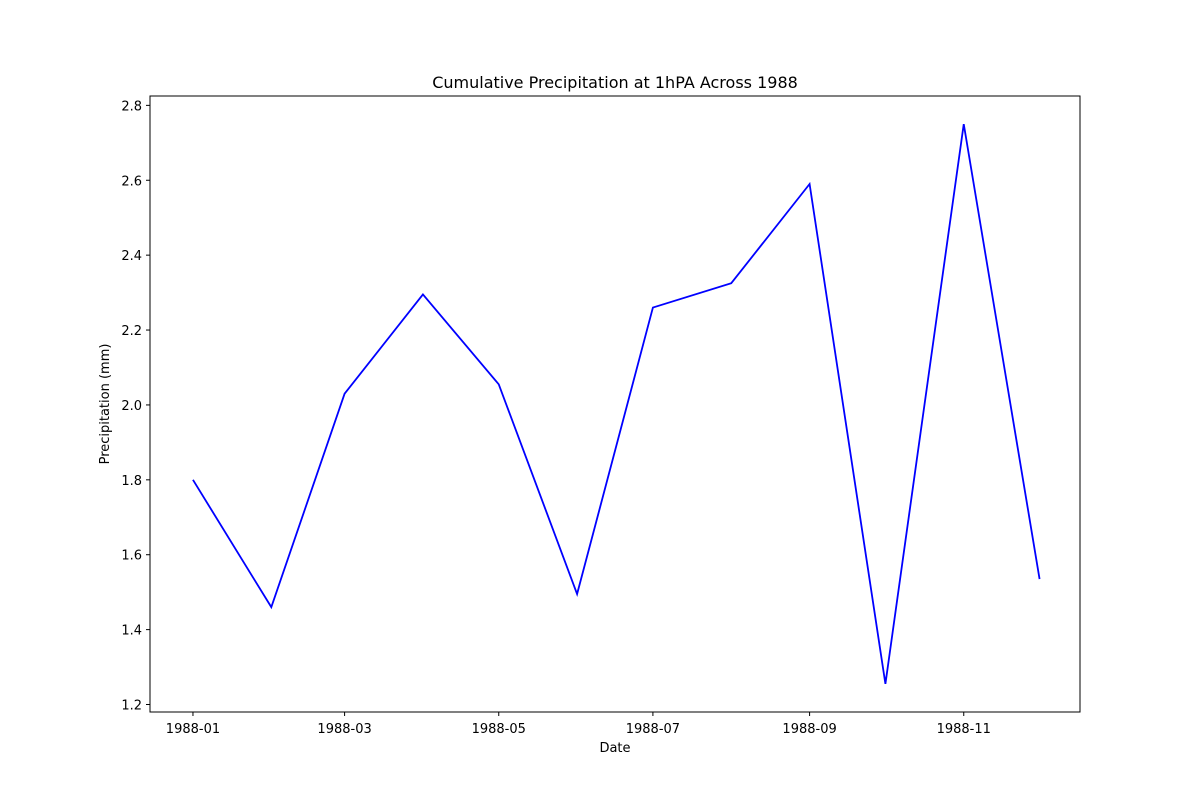 Image resolution: width=1200 pixels, height=800 pixels. I want to click on y-tick-label: 2.4, so click(131, 256).